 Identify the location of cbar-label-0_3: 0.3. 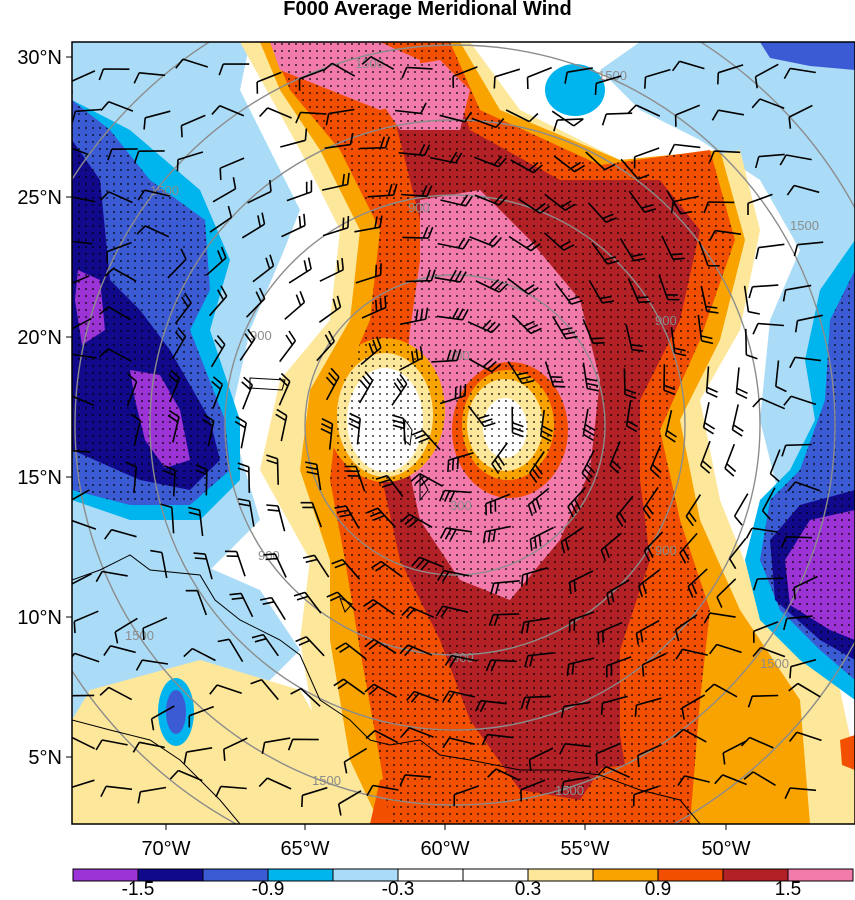
(528, 889).